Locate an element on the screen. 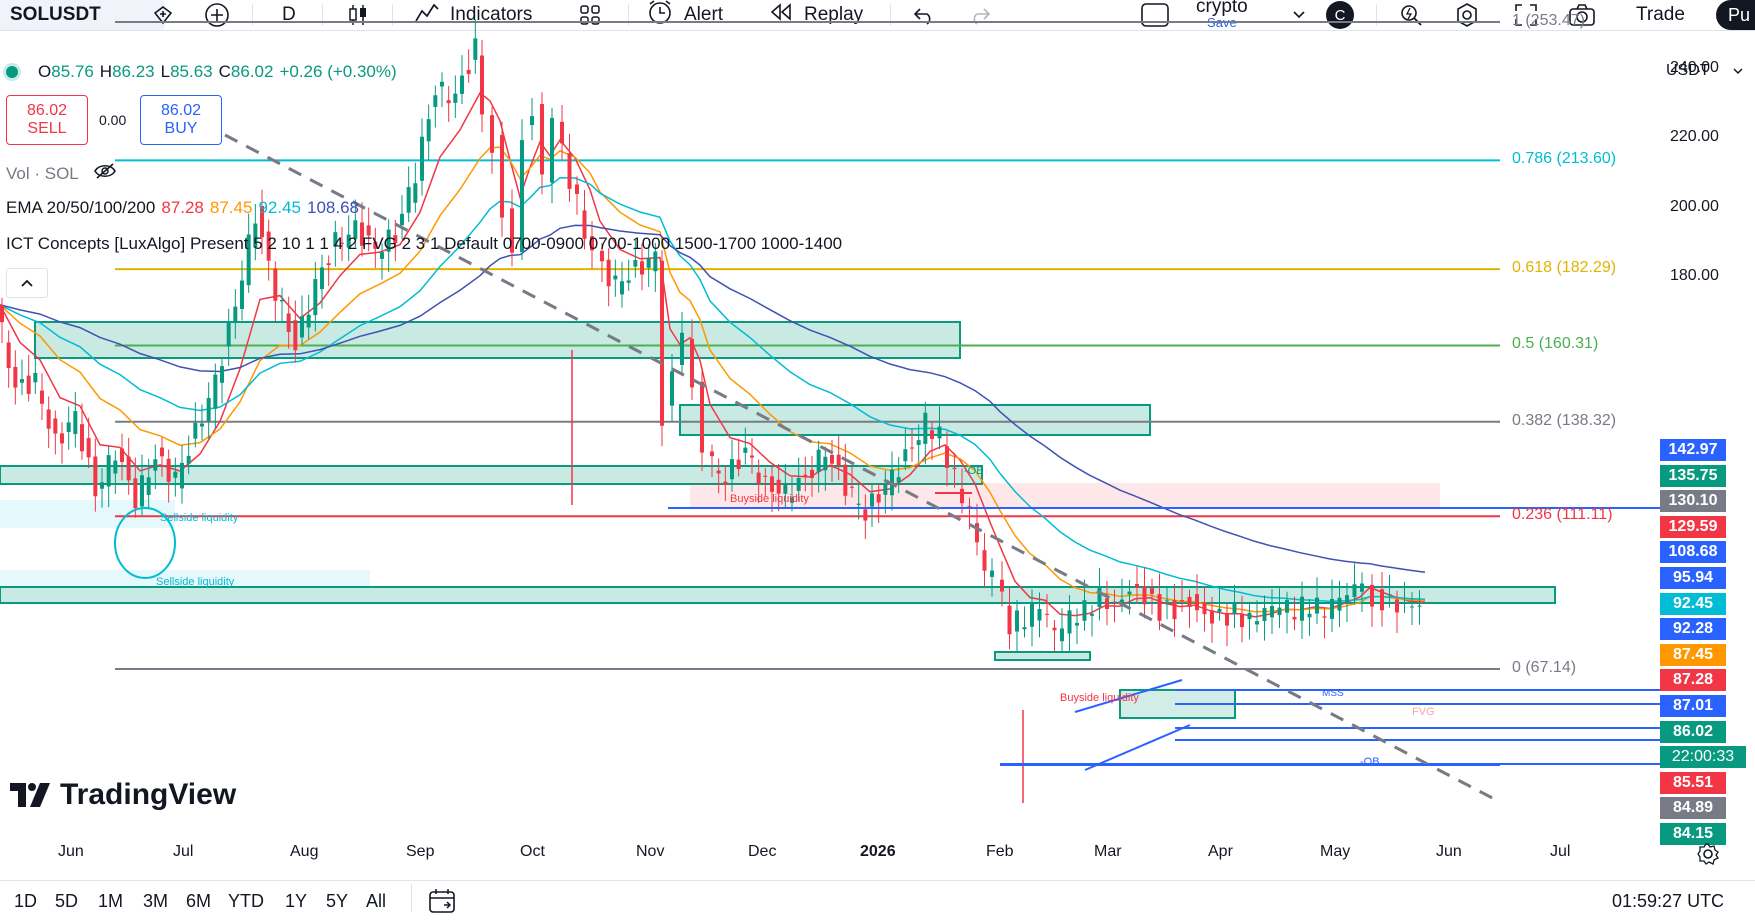 The height and width of the screenshot is (921, 1755). volume-legend: Vol · SOL is located at coordinates (61, 173).